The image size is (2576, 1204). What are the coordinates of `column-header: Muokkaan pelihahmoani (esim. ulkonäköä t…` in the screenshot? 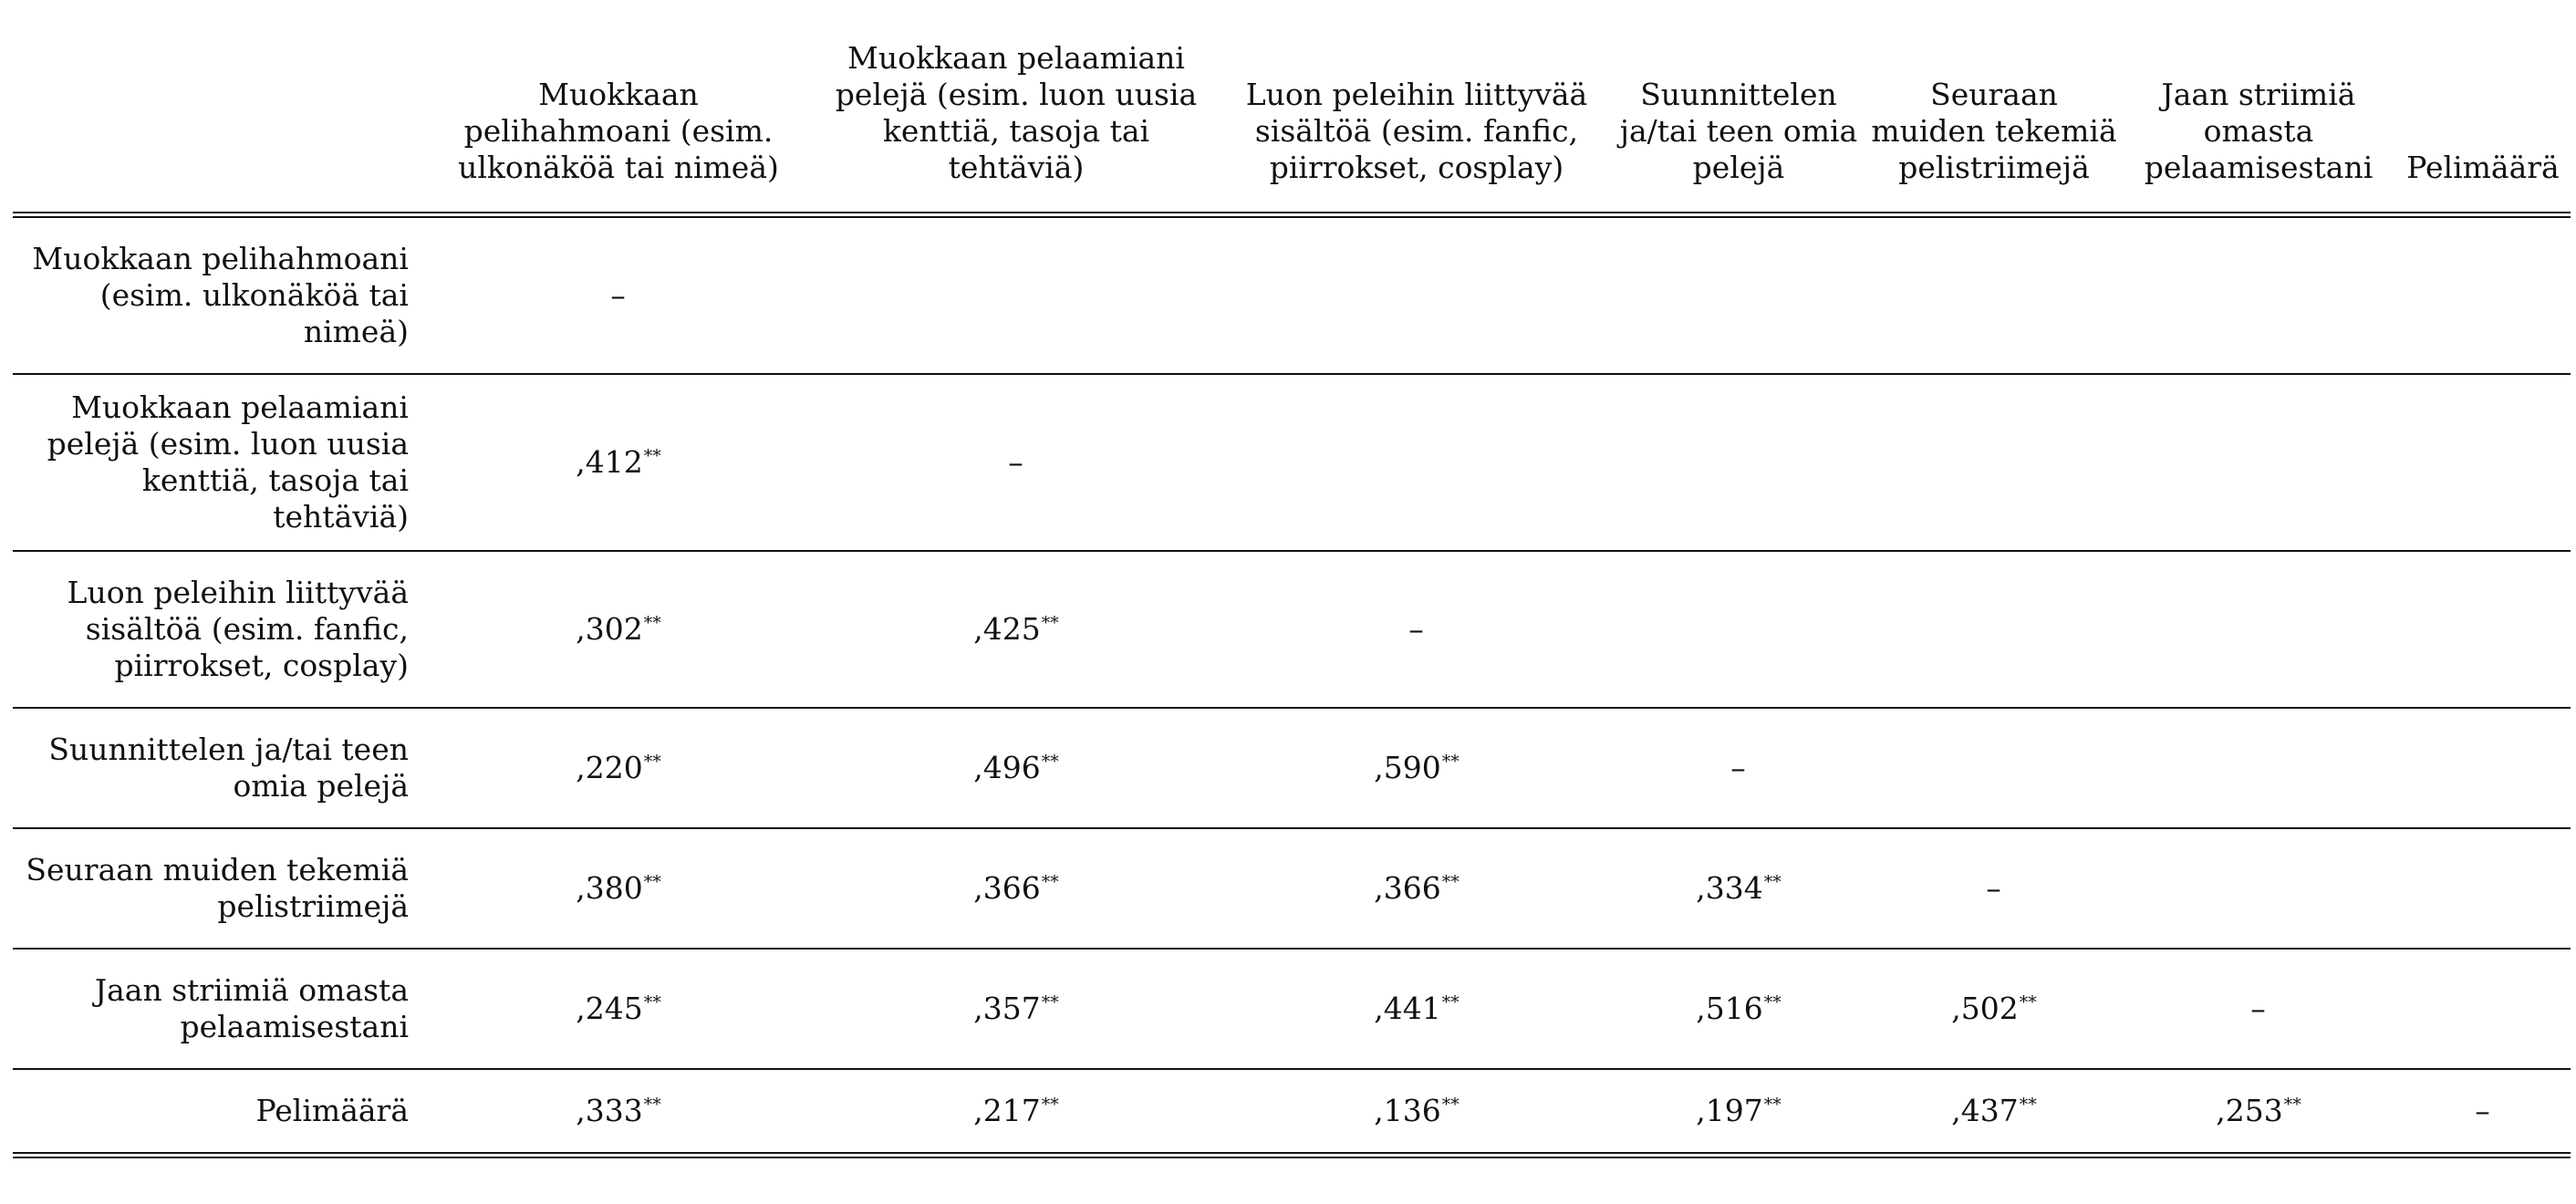 It's located at (618, 109).